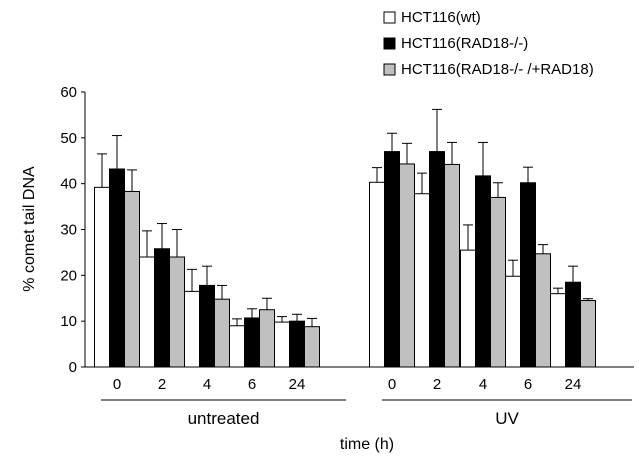 This screenshot has width=639, height=456. I want to click on y-tick-label: 40, so click(68, 184).